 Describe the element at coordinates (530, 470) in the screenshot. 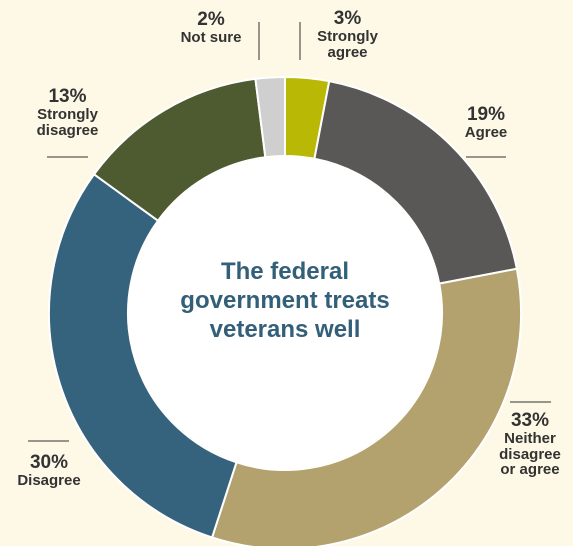

I see `label-neither-text: or agree` at that location.